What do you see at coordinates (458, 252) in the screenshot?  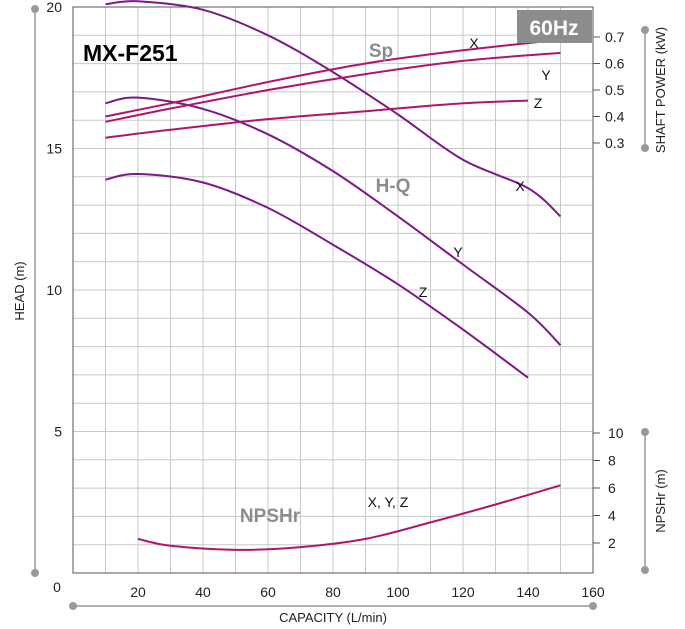 I see `head-series-label-y: Y` at bounding box center [458, 252].